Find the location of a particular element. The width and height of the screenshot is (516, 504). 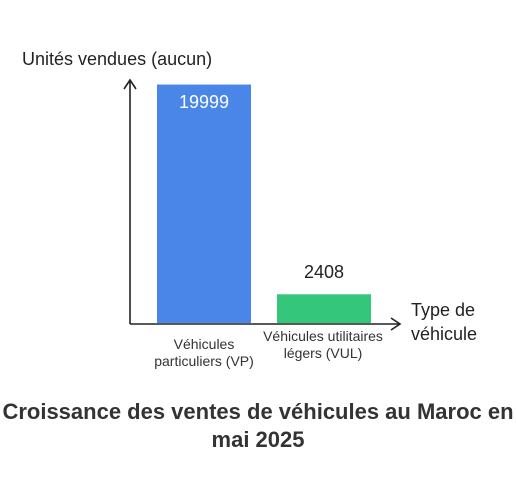

bar-vul is located at coordinates (324, 308).